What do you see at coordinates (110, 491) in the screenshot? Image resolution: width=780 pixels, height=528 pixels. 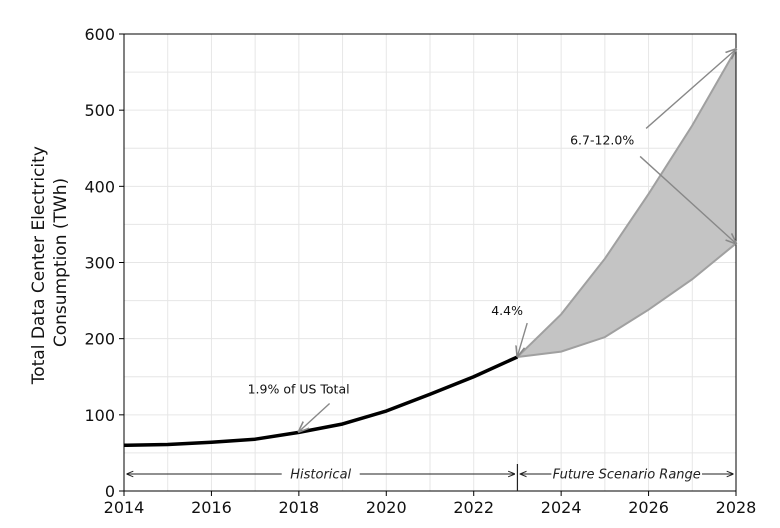 I see `y-tick-label: 0` at bounding box center [110, 491].